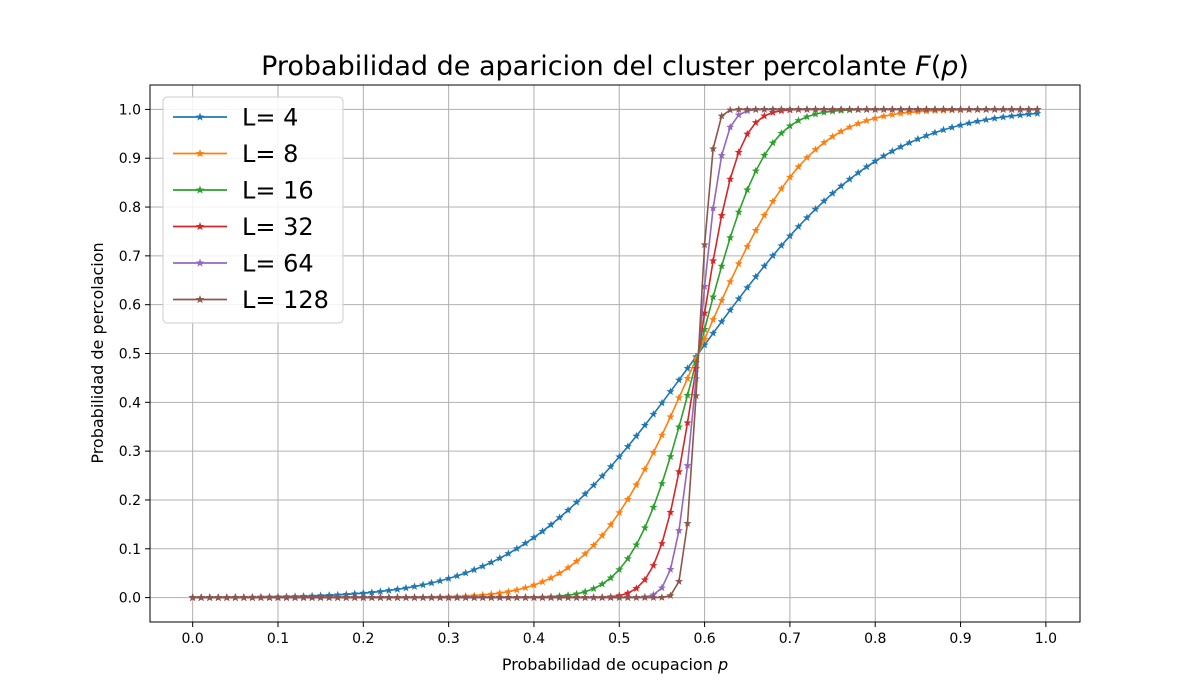 Image resolution: width=1200 pixels, height=699 pixels. I want to click on y-tick-label: 0.4, so click(130, 403).